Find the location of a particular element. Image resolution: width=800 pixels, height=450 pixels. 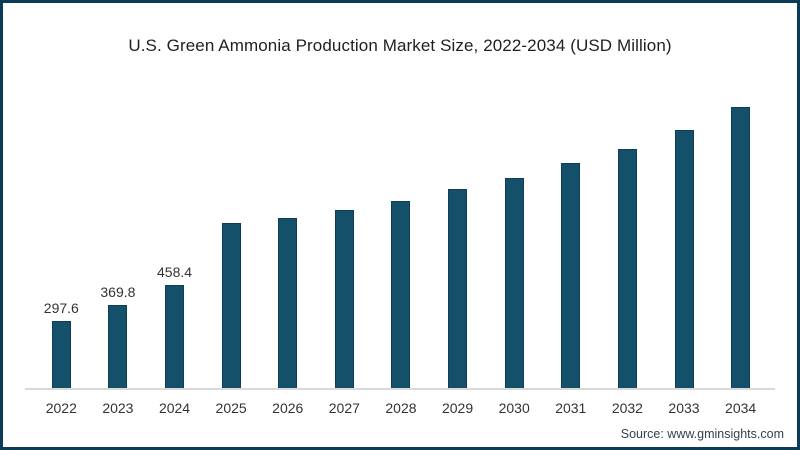

bar-value-label: 458.4 is located at coordinates (175, 272).